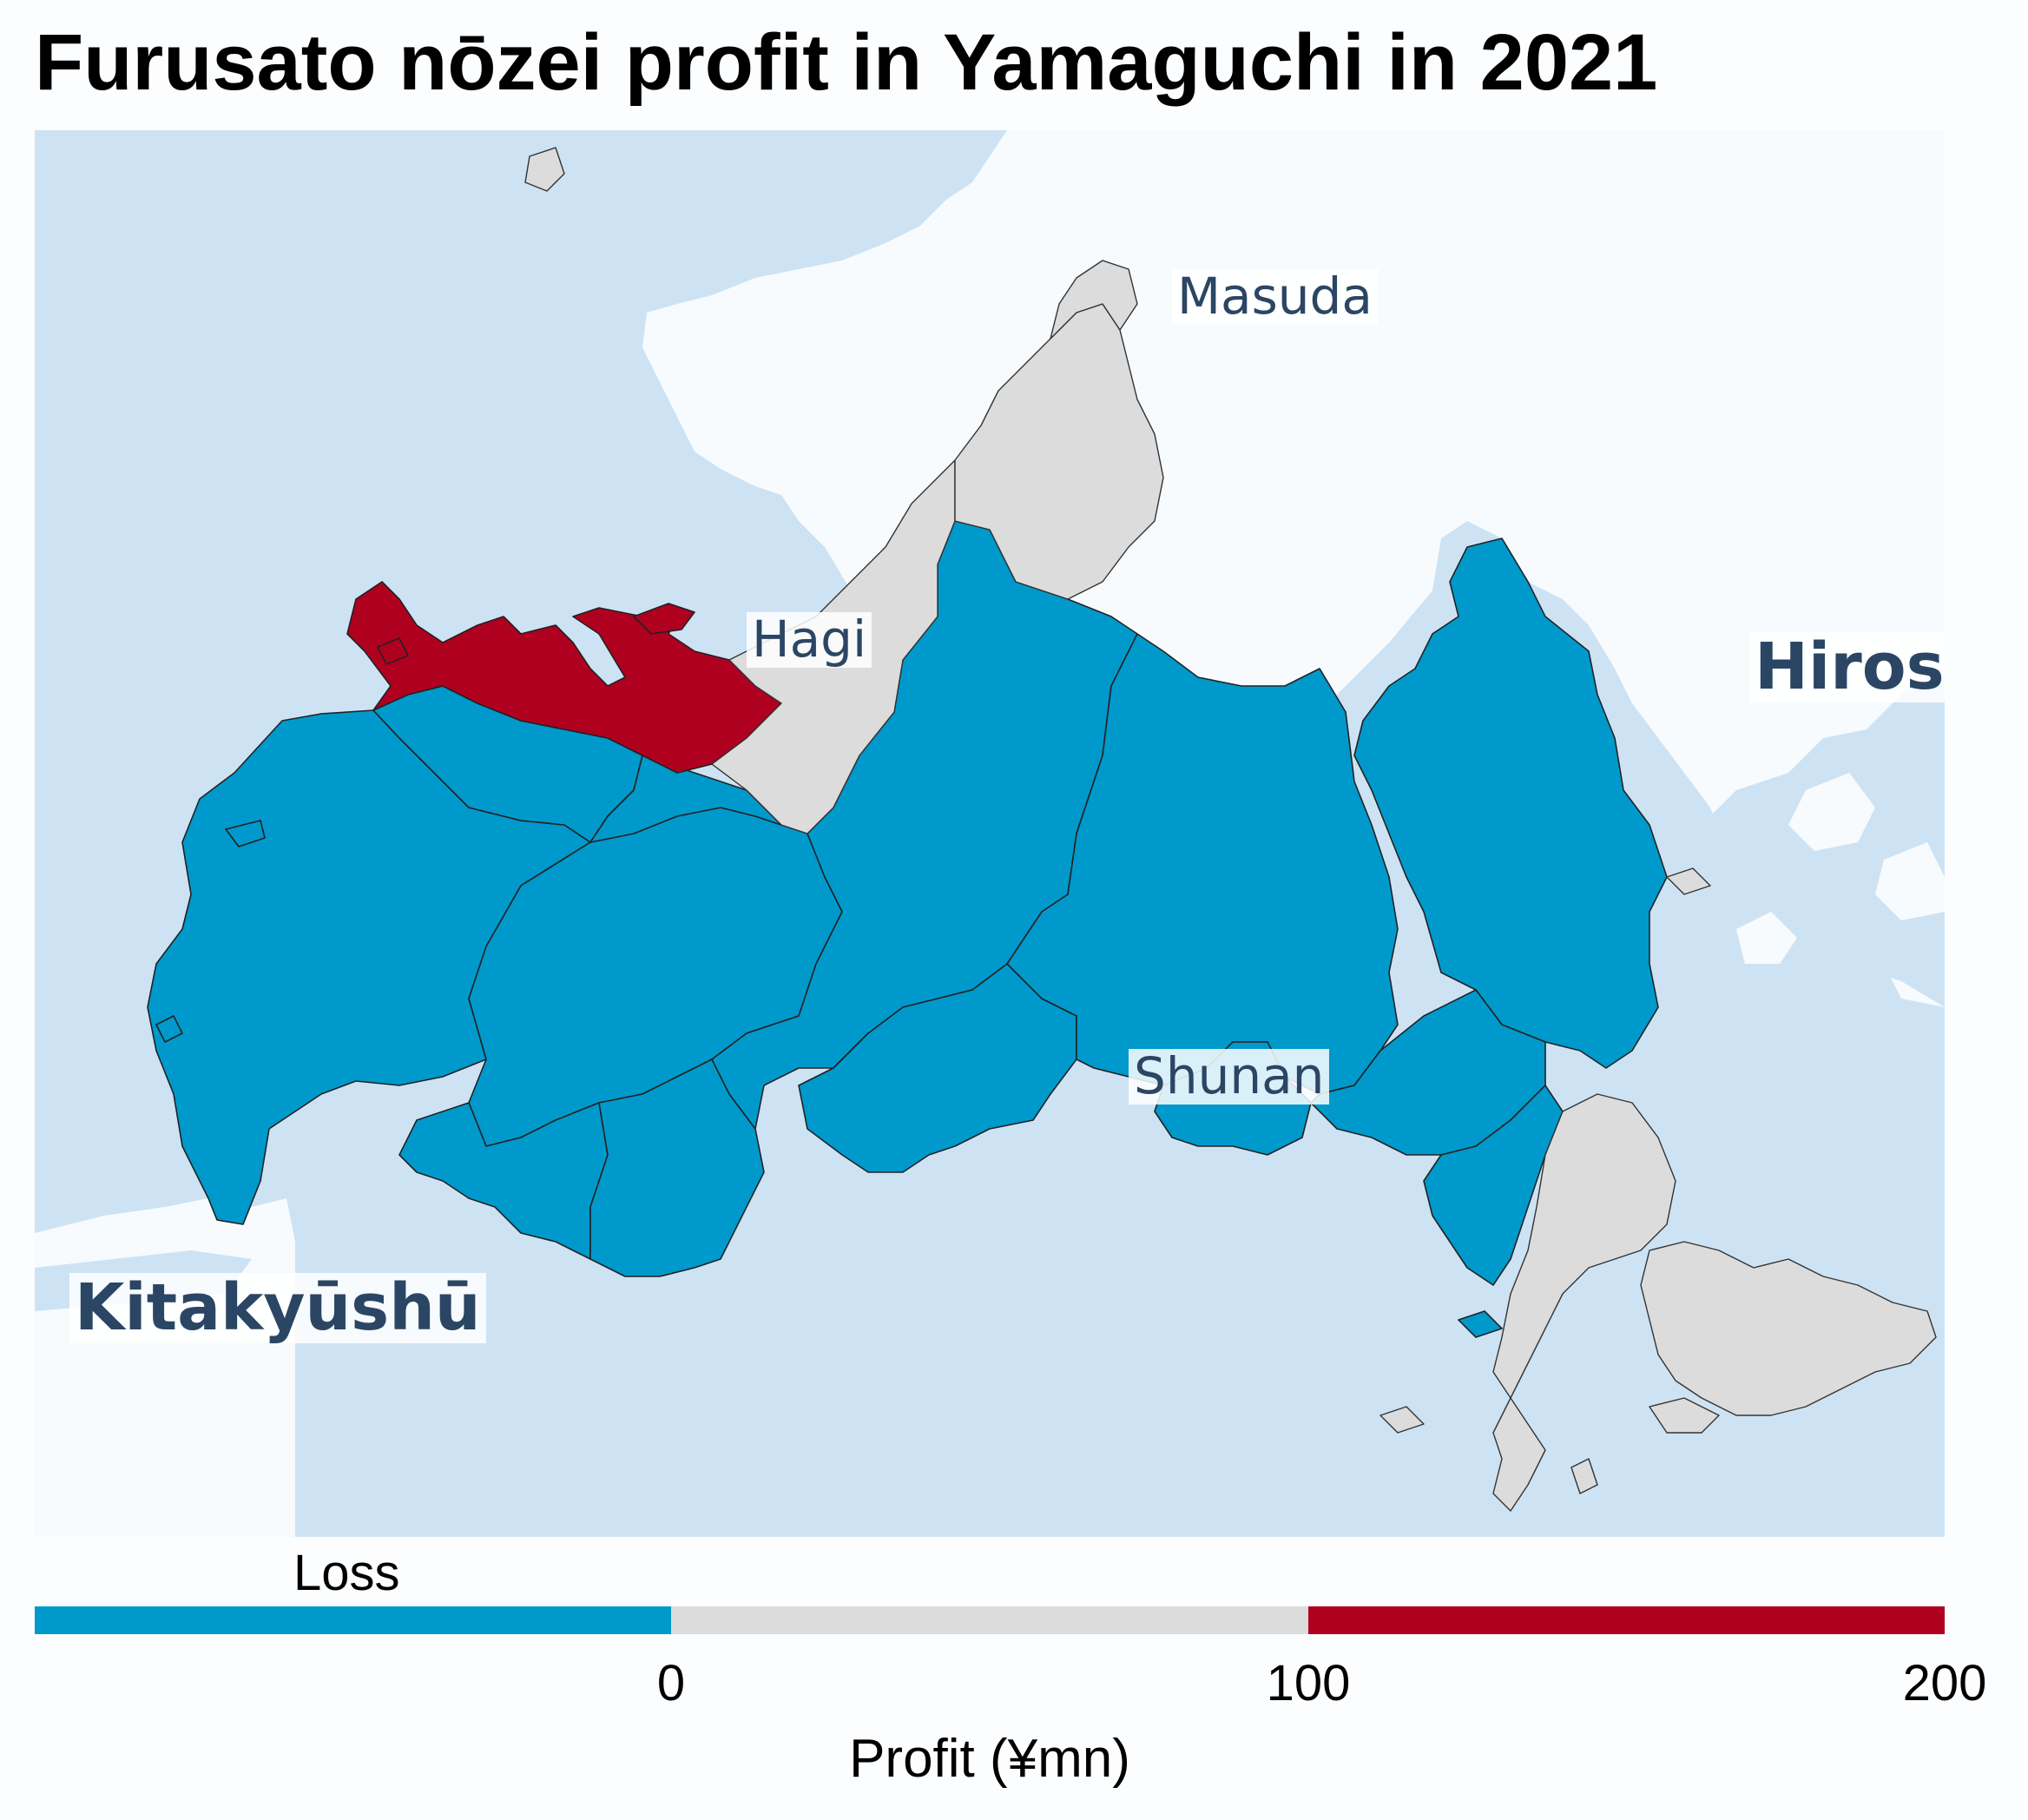 Image resolution: width=2028 pixels, height=1820 pixels. Describe the element at coordinates (1832, 812) in the screenshot. I see `island-a` at that location.